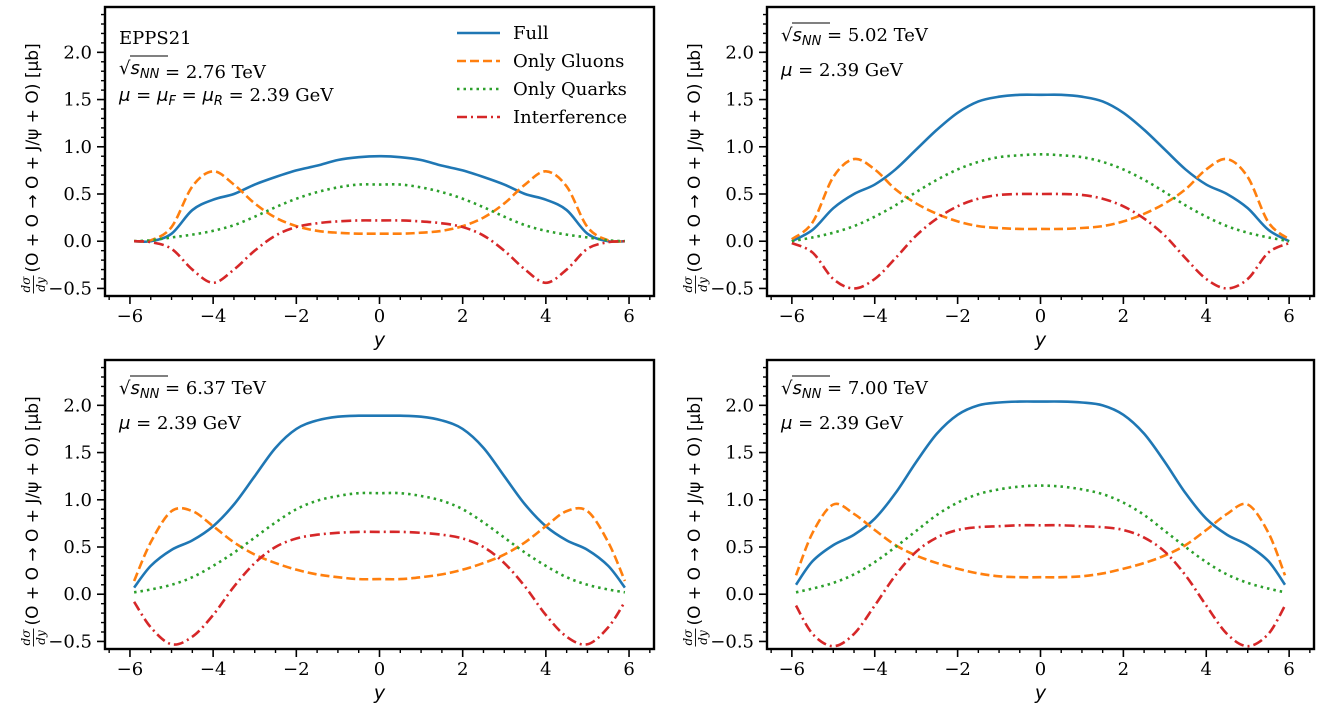 The height and width of the screenshot is (705, 1320). Describe the element at coordinates (542, 75) in the screenshot. I see `legend: Full Only Gluons Only Quarks Interference` at that location.